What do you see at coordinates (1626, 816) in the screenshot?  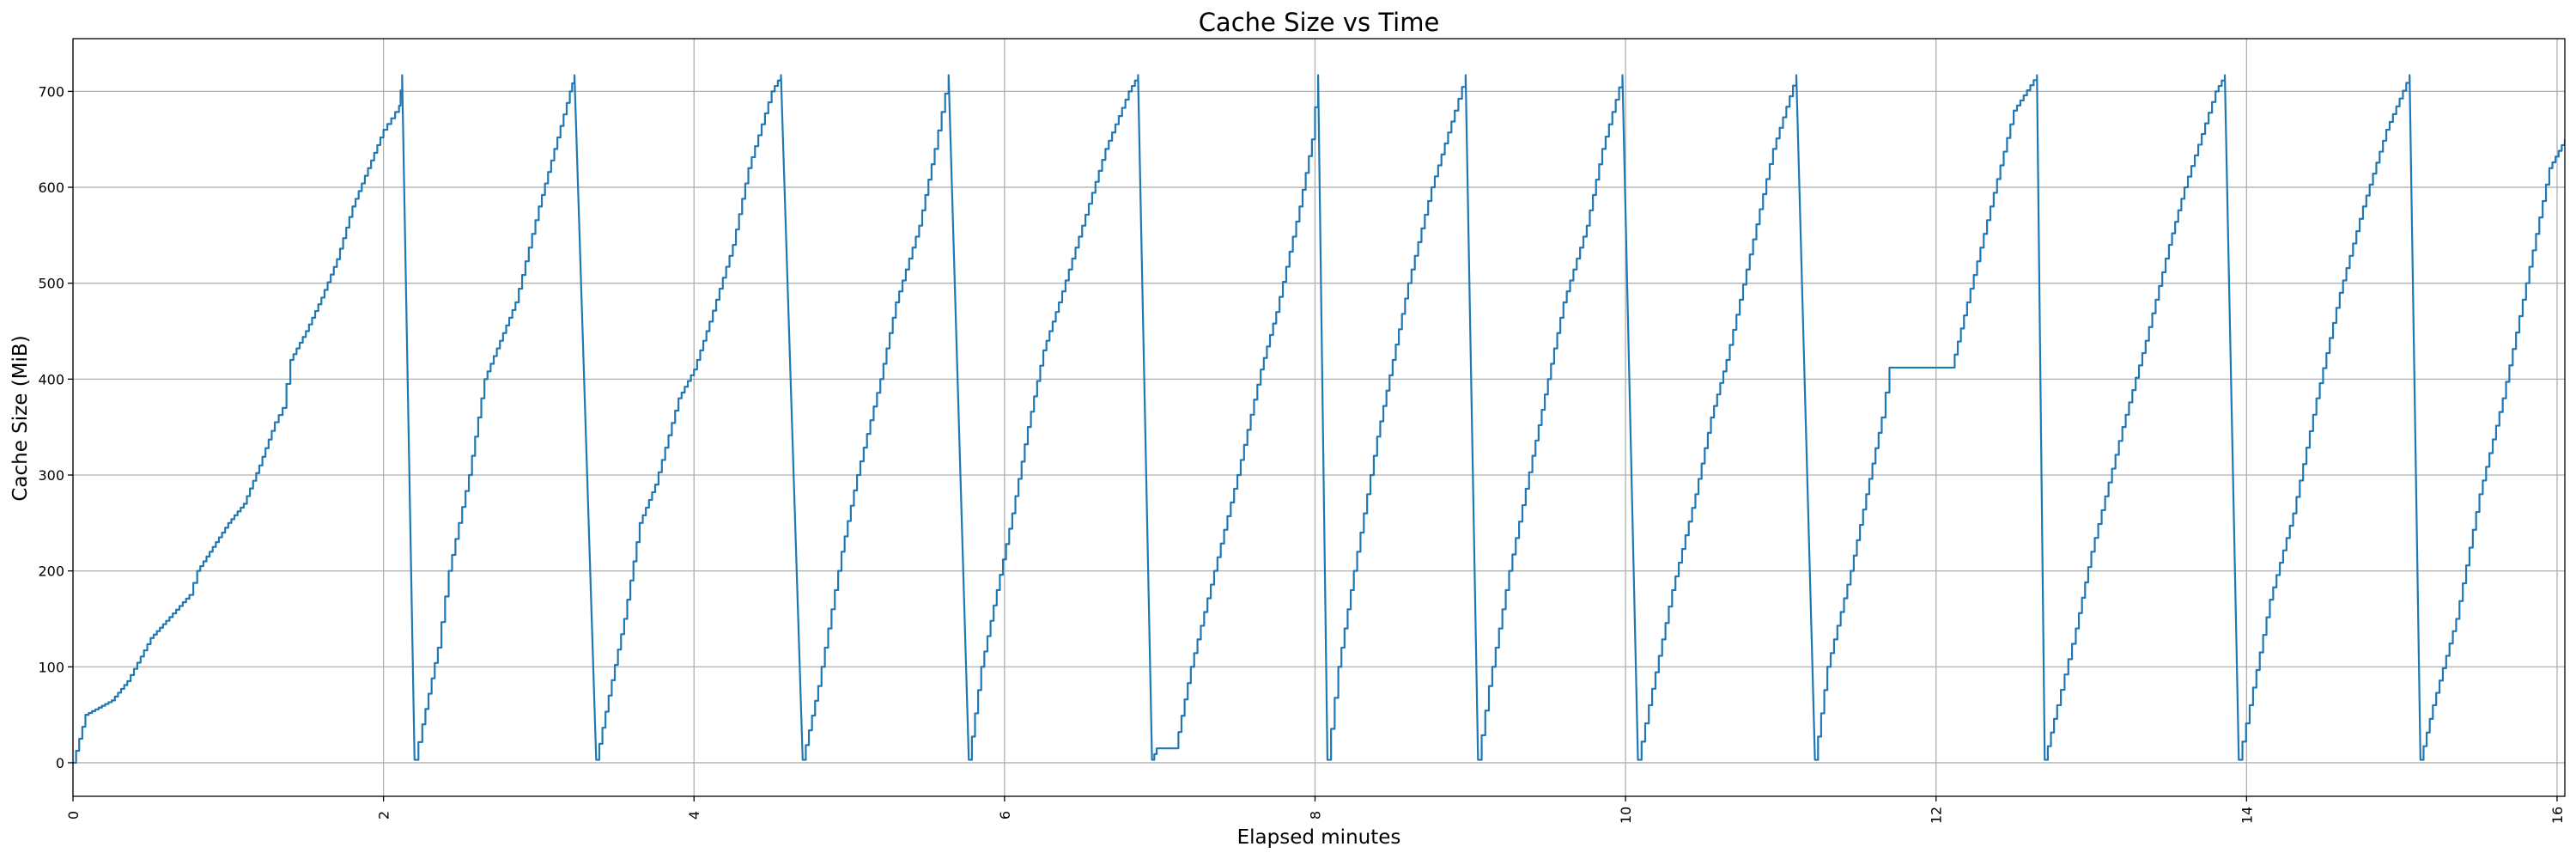 I see `x-tick-label: 10` at bounding box center [1626, 816].